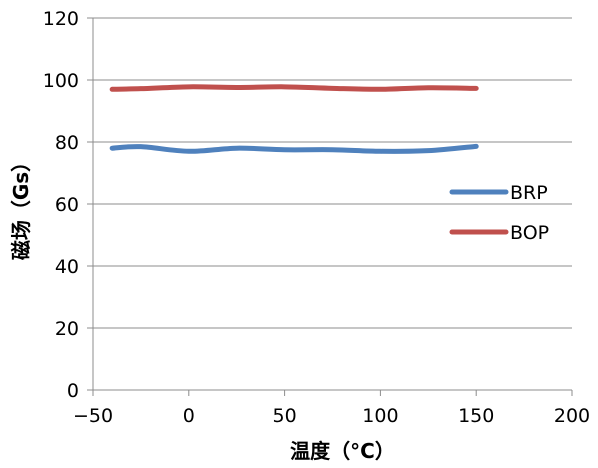 The image size is (598, 468). What do you see at coordinates (285, 416) in the screenshot?
I see `x-tick-label: 50` at bounding box center [285, 416].